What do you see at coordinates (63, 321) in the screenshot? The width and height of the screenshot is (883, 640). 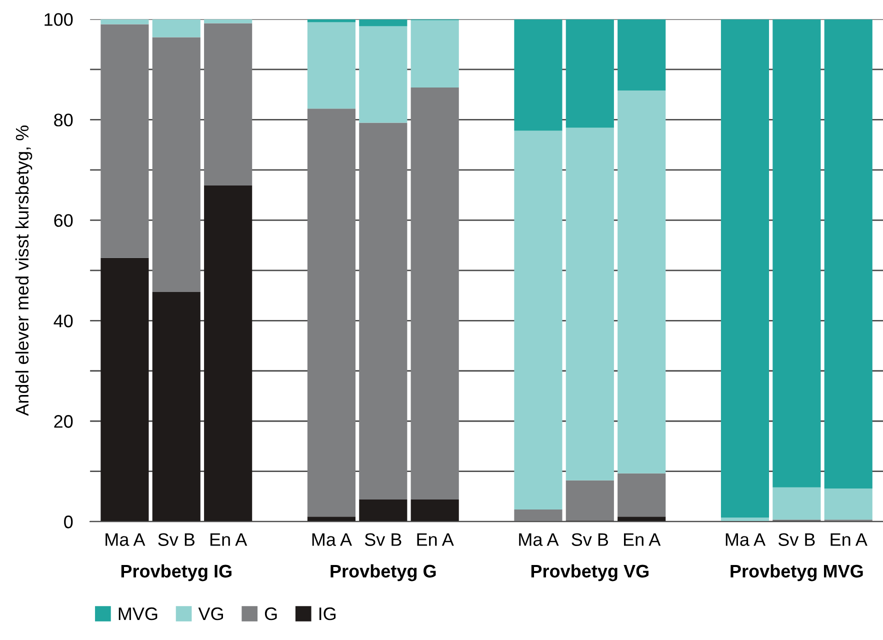 I see `y-tick-label: 40` at bounding box center [63, 321].